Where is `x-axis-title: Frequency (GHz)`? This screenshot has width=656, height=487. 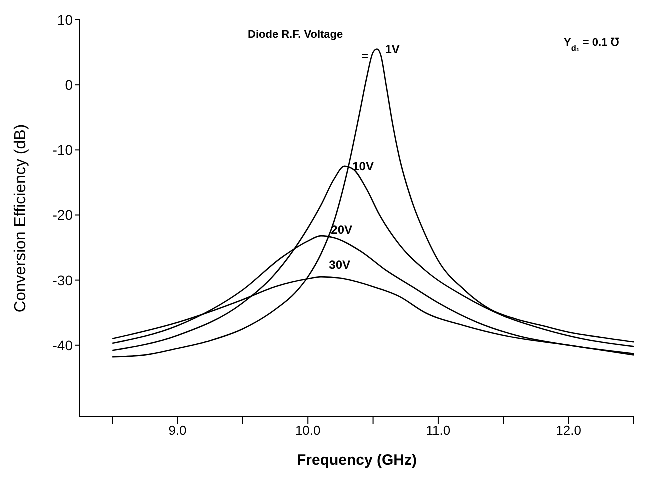
x-axis-title: Frequency (GHz) is located at coordinates (357, 460).